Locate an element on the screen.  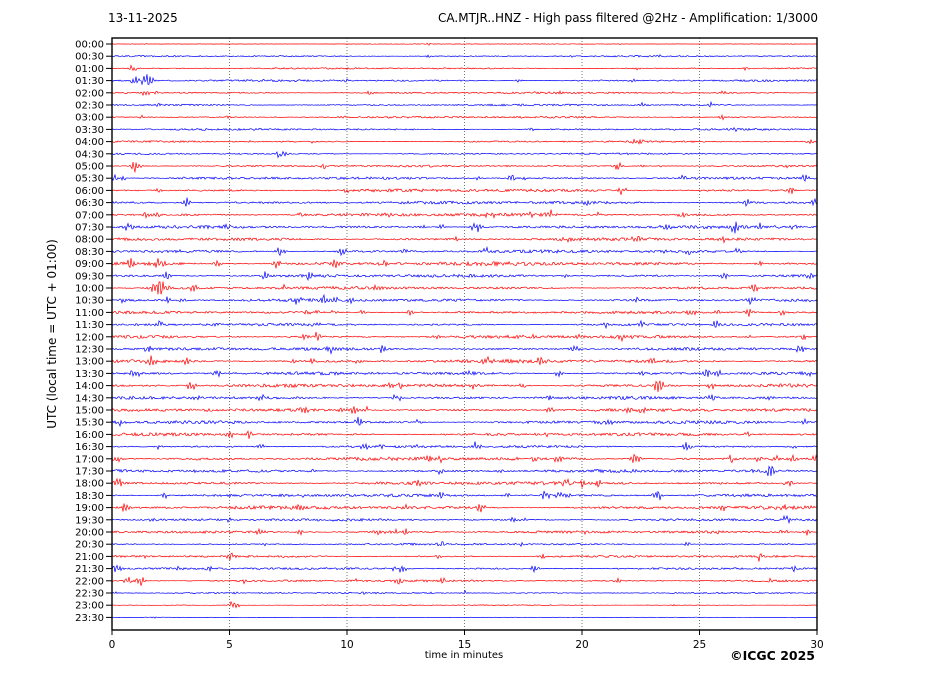
trace-1100-red is located at coordinates (464, 312).